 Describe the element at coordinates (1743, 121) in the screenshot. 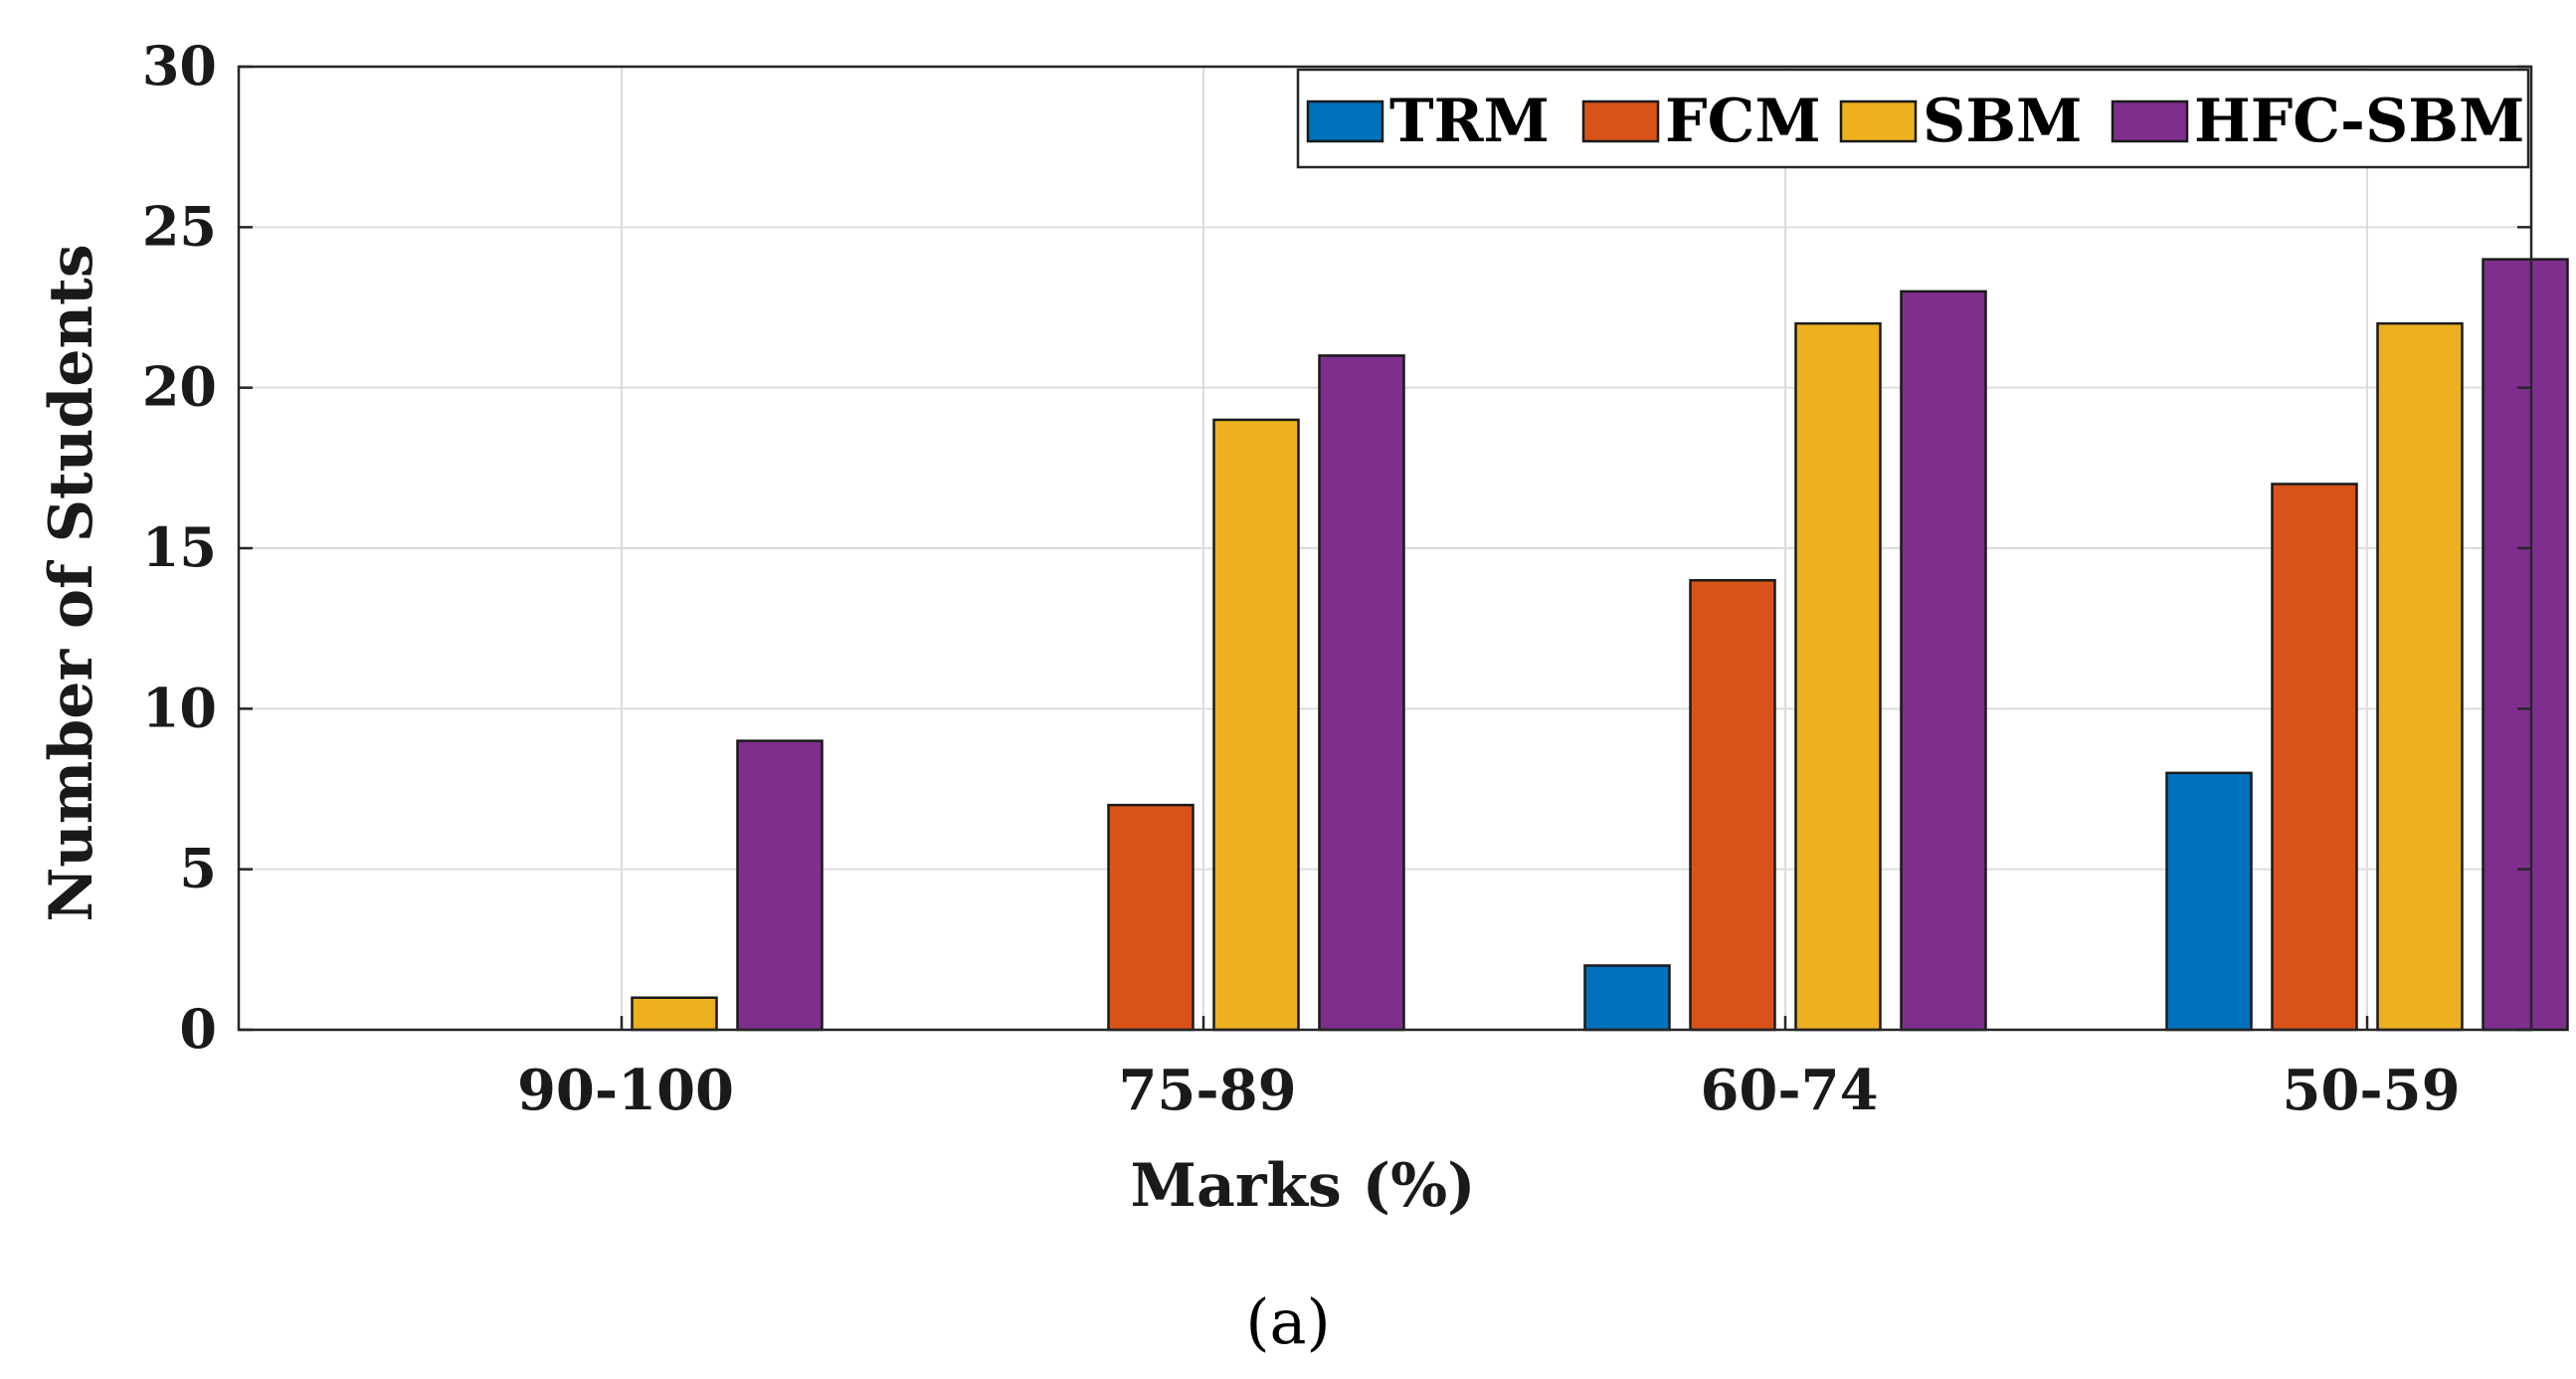

I see `legend-label-fcm: FCM` at that location.